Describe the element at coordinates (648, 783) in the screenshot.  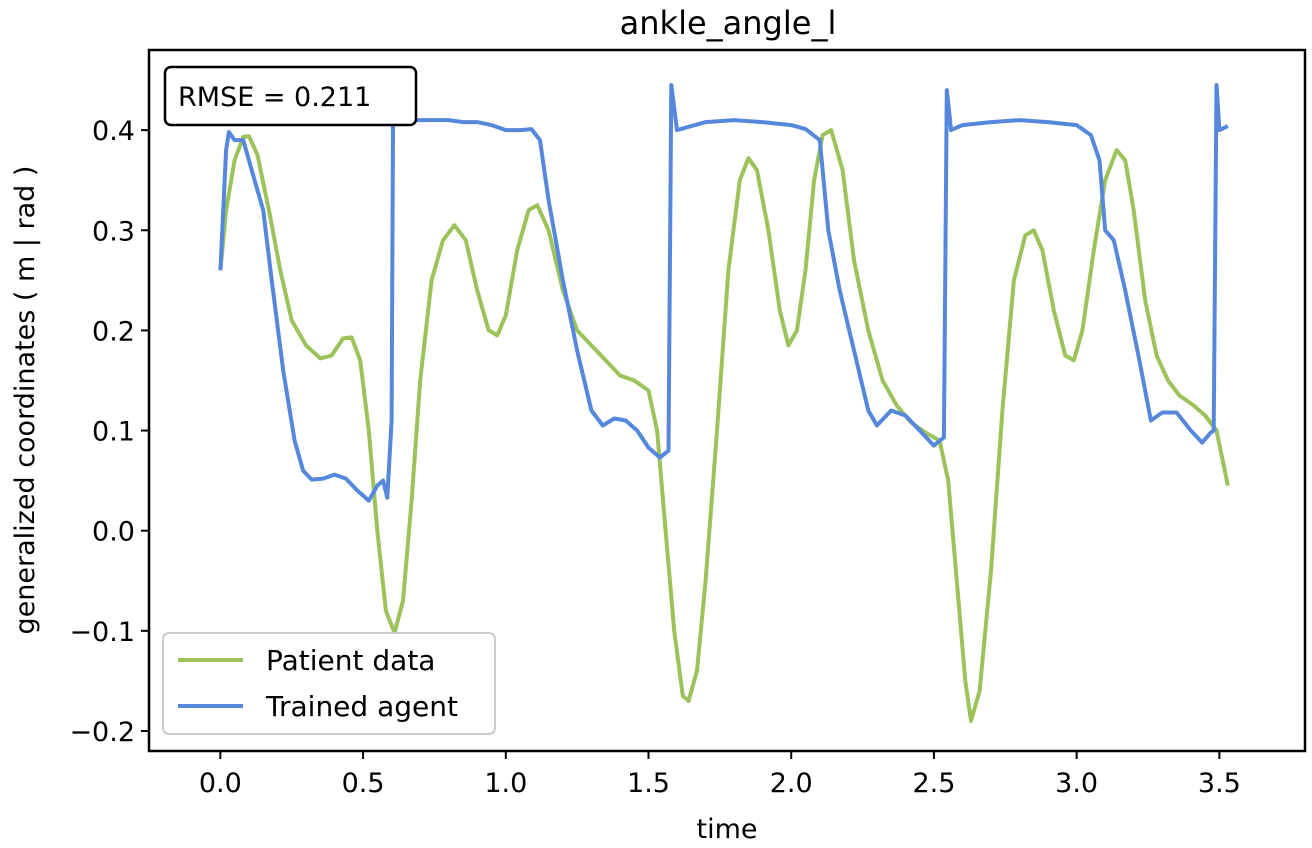
I see `x-tick-label: 1.5` at that location.